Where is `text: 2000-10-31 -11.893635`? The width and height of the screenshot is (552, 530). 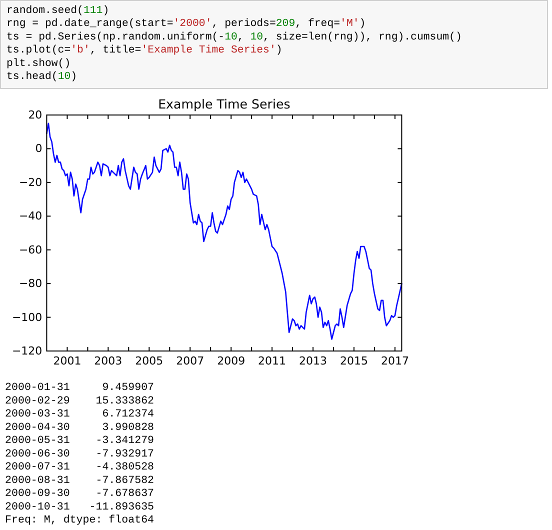 text: 2000-10-31 -11.893635 is located at coordinates (79, 507).